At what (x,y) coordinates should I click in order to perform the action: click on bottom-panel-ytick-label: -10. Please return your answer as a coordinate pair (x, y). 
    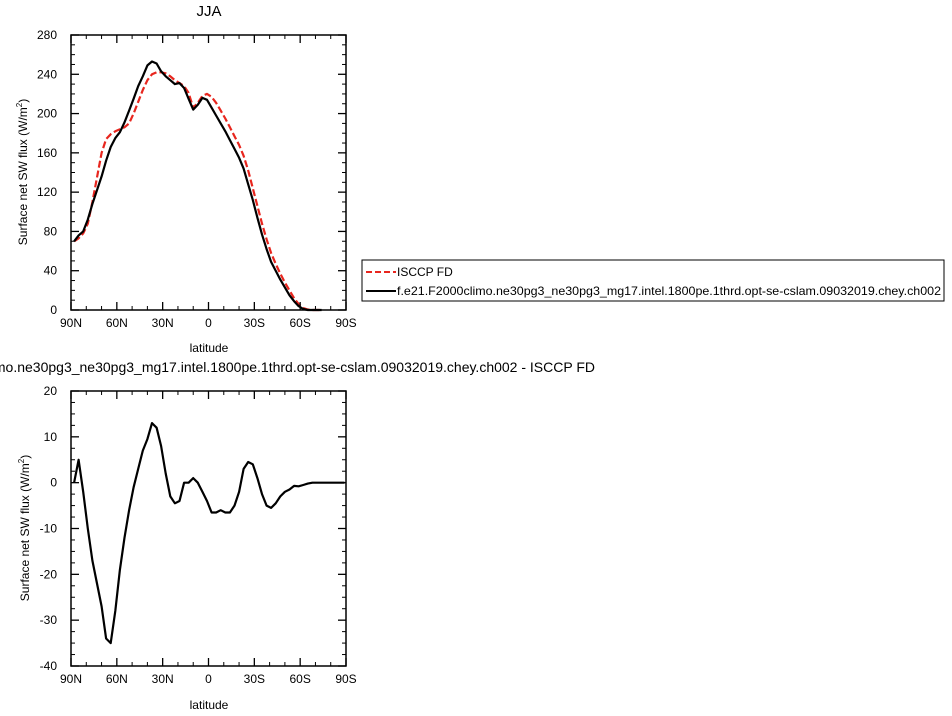
    Looking at the image, I should click on (49, 529).